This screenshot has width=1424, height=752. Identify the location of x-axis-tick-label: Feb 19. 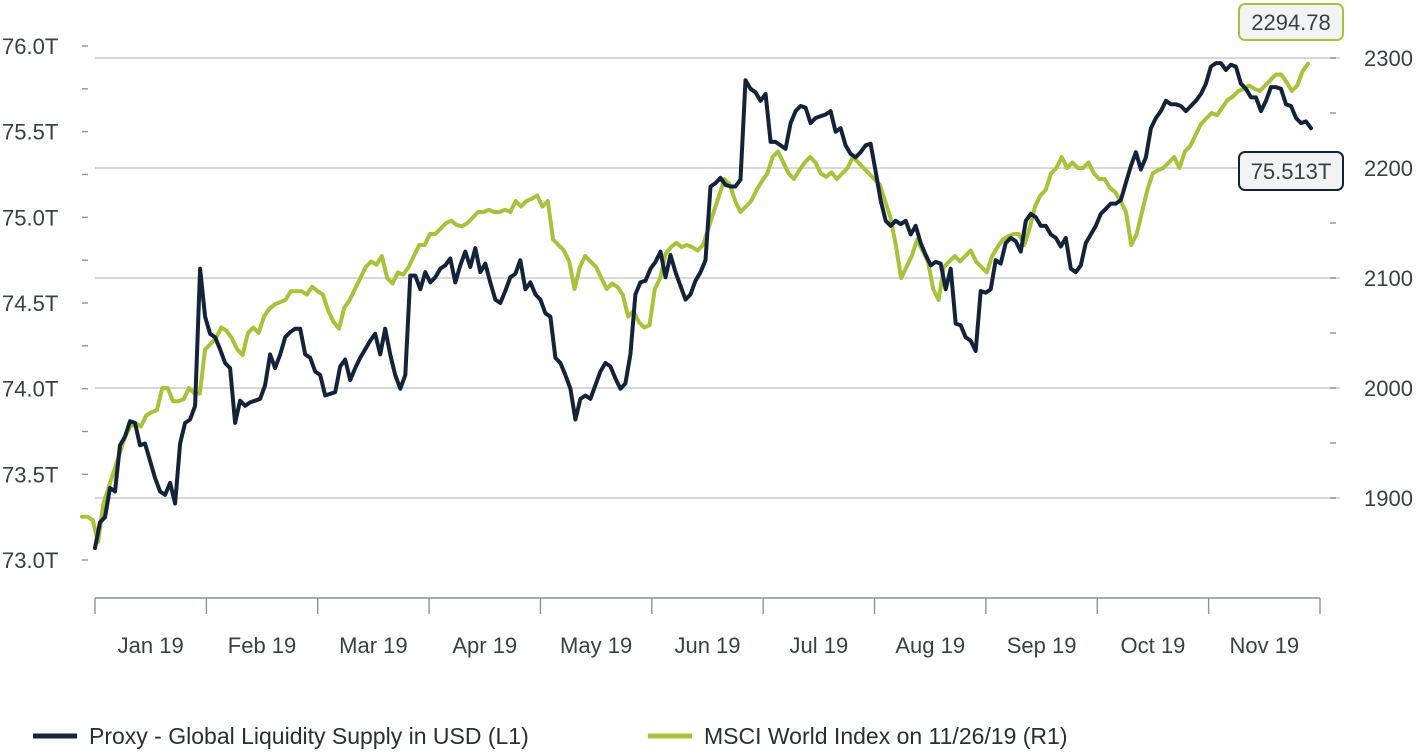
(262, 645).